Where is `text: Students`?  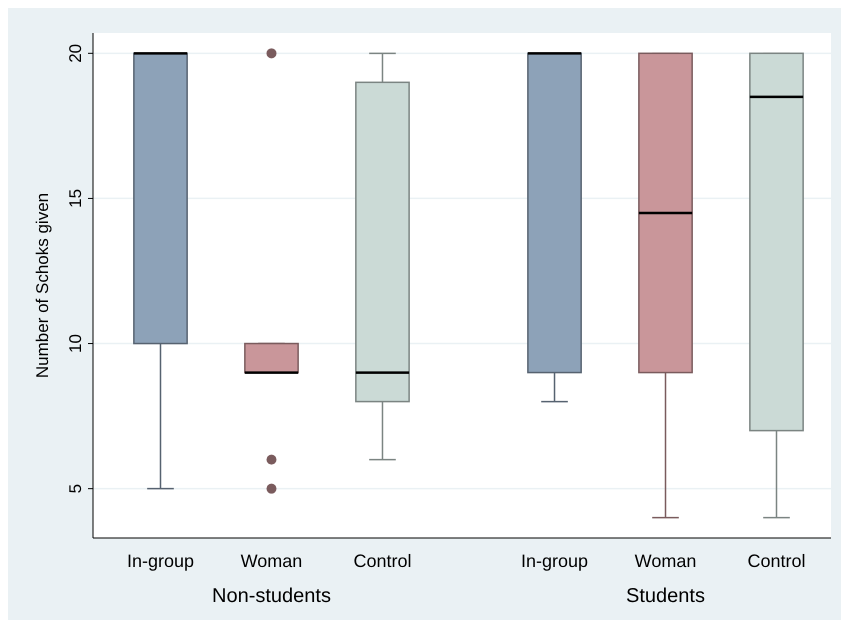 text: Students is located at coordinates (665, 596).